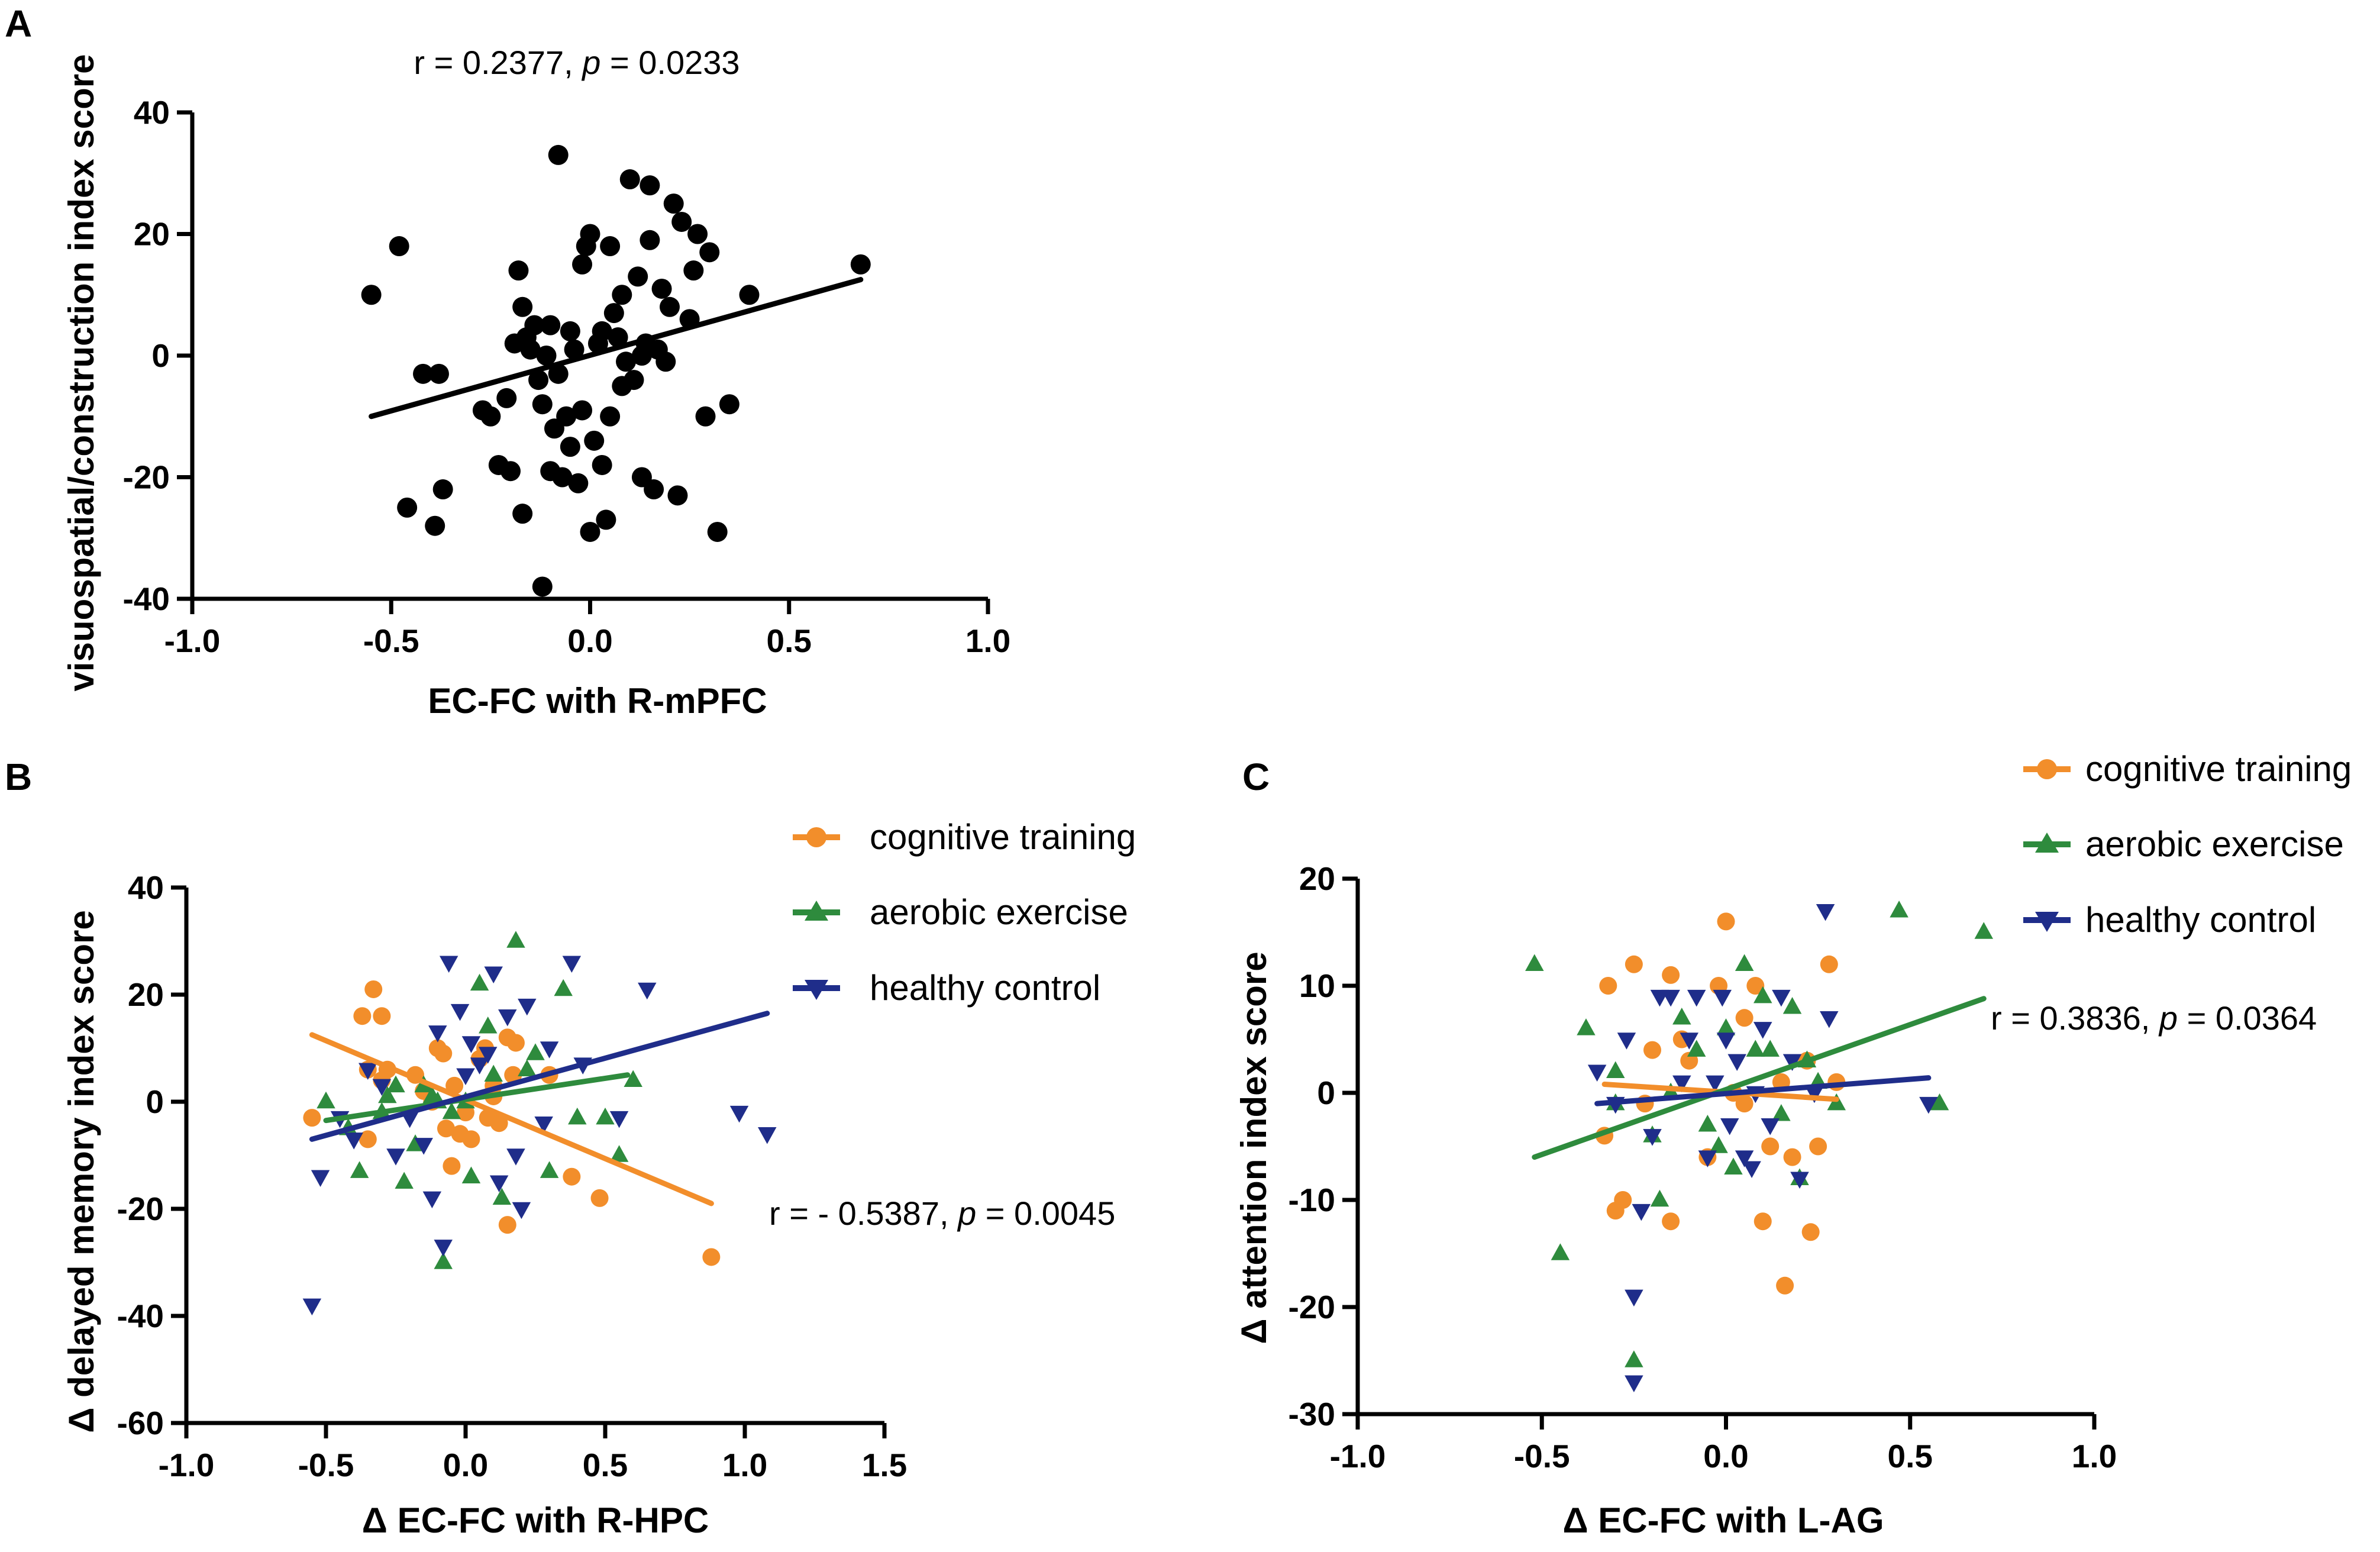  I want to click on panel-c-legend-marker-aerobic, so click(2047, 843).